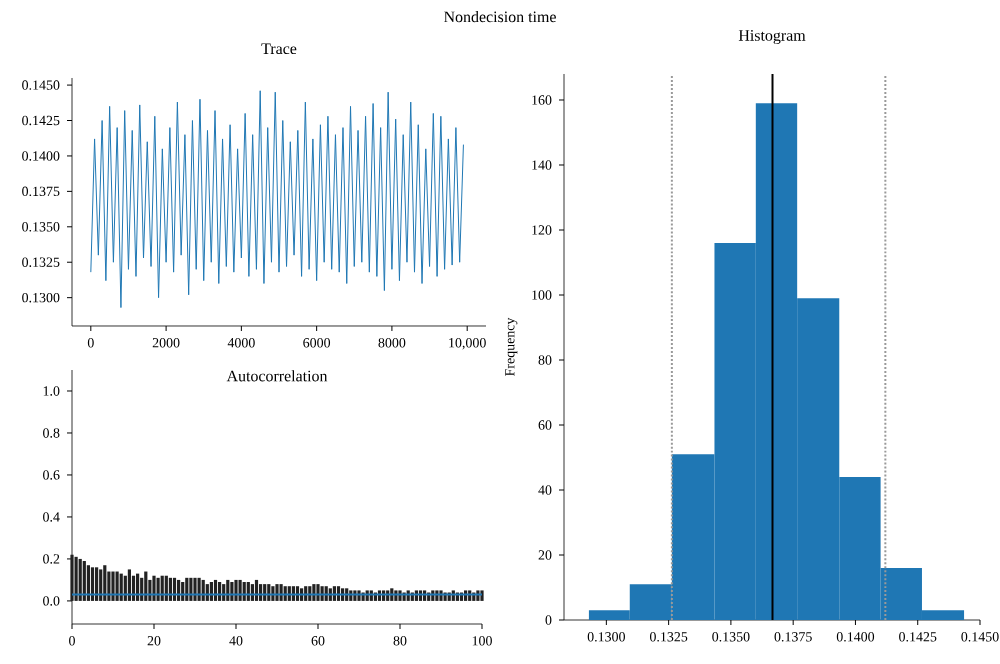  Describe the element at coordinates (277, 199) in the screenshot. I see `line-series` at that location.